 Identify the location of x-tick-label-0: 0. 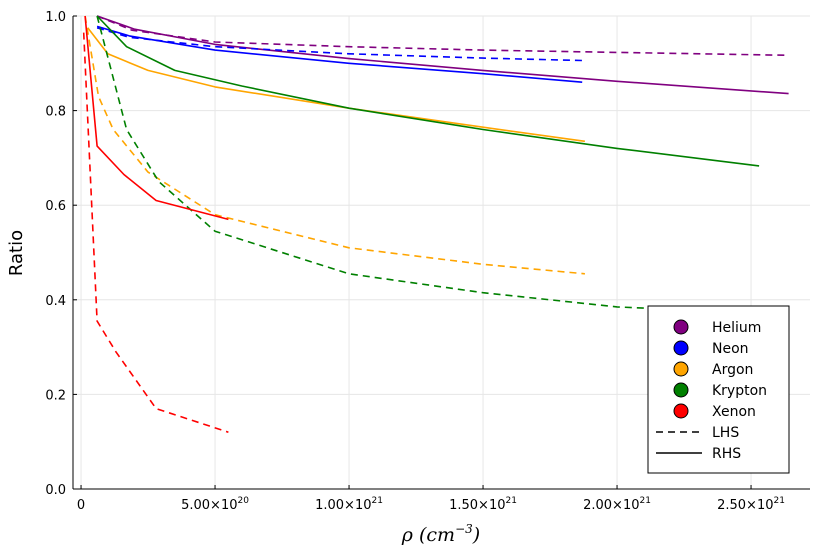
(81, 505).